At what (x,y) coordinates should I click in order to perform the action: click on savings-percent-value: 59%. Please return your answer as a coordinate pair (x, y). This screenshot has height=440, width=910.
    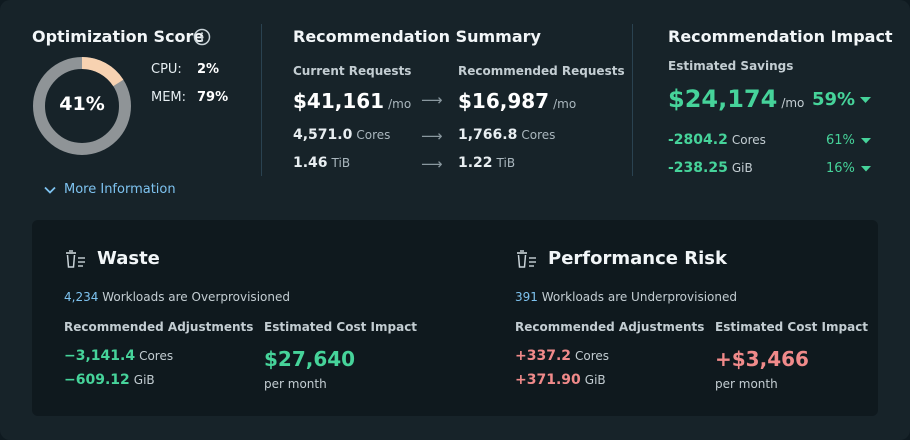
    Looking at the image, I should click on (834, 99).